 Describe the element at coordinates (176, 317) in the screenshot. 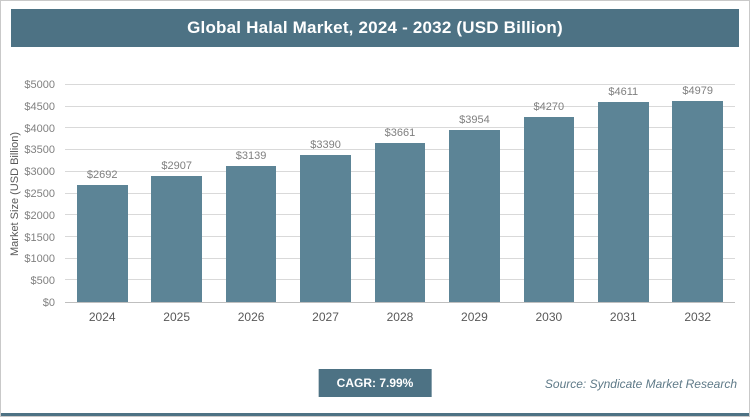

I see `x-axis-label: 2025` at that location.